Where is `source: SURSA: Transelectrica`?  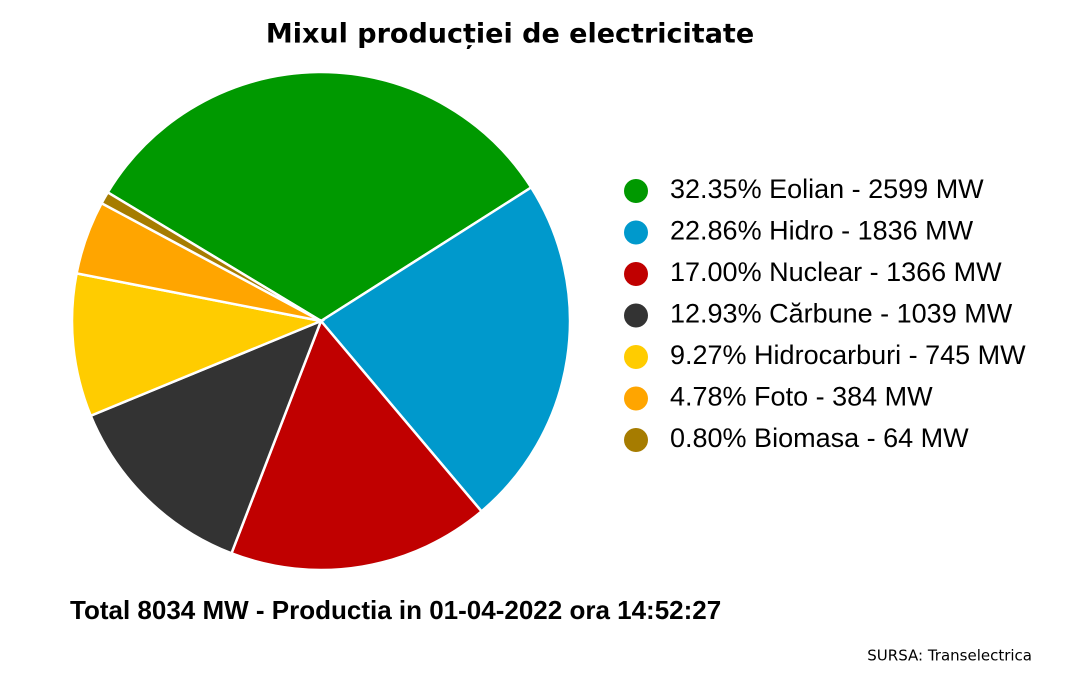
source: SURSA: Transelectrica is located at coordinates (949, 656).